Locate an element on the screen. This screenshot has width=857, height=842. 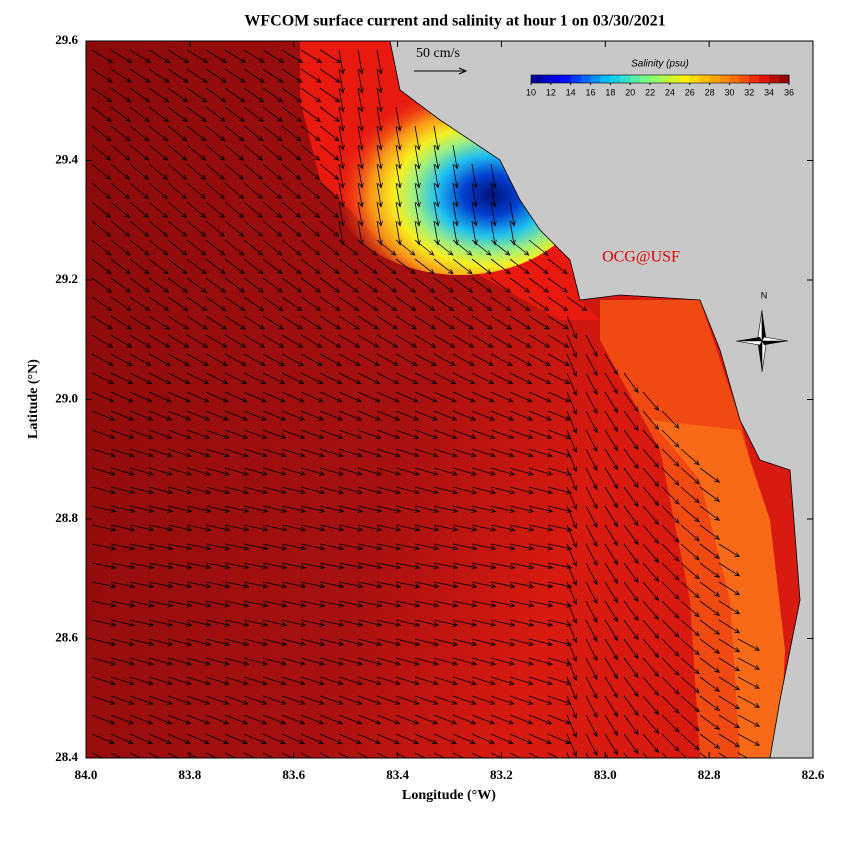
colorbar-tick-label: 34 is located at coordinates (769, 92).